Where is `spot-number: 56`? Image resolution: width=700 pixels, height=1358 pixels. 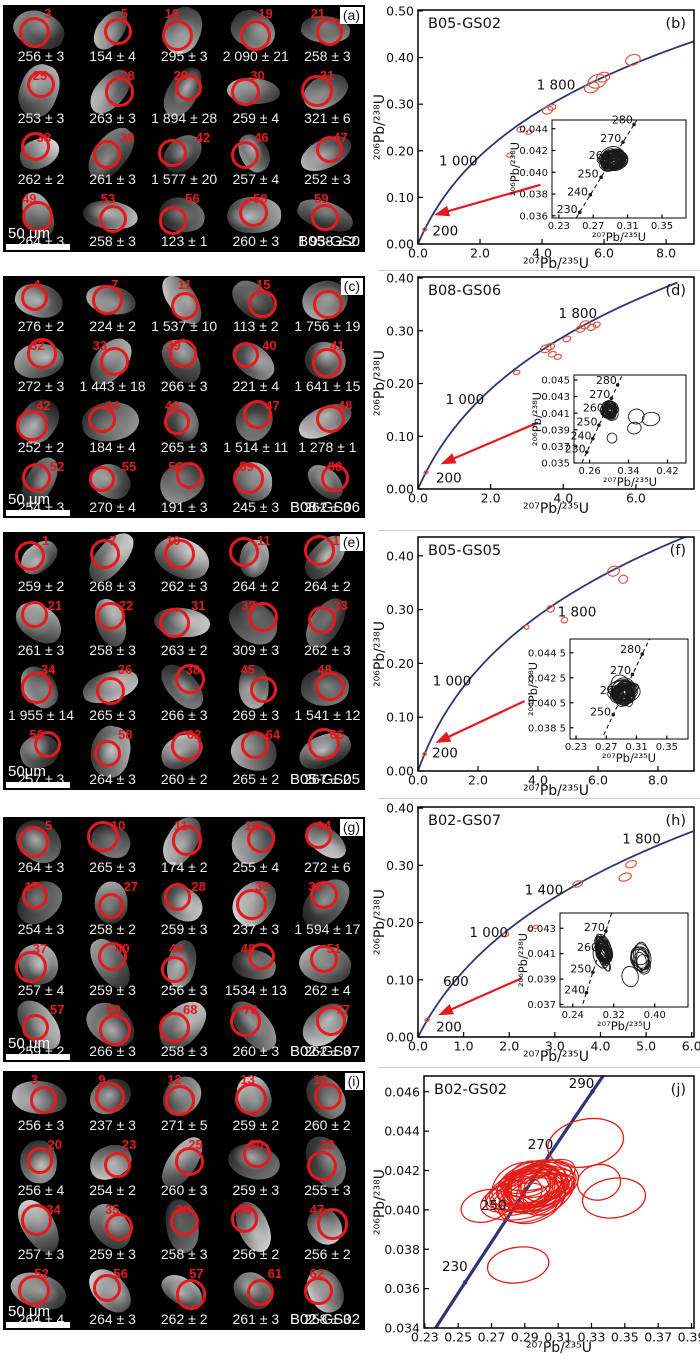 spot-number: 56 is located at coordinates (175, 466).